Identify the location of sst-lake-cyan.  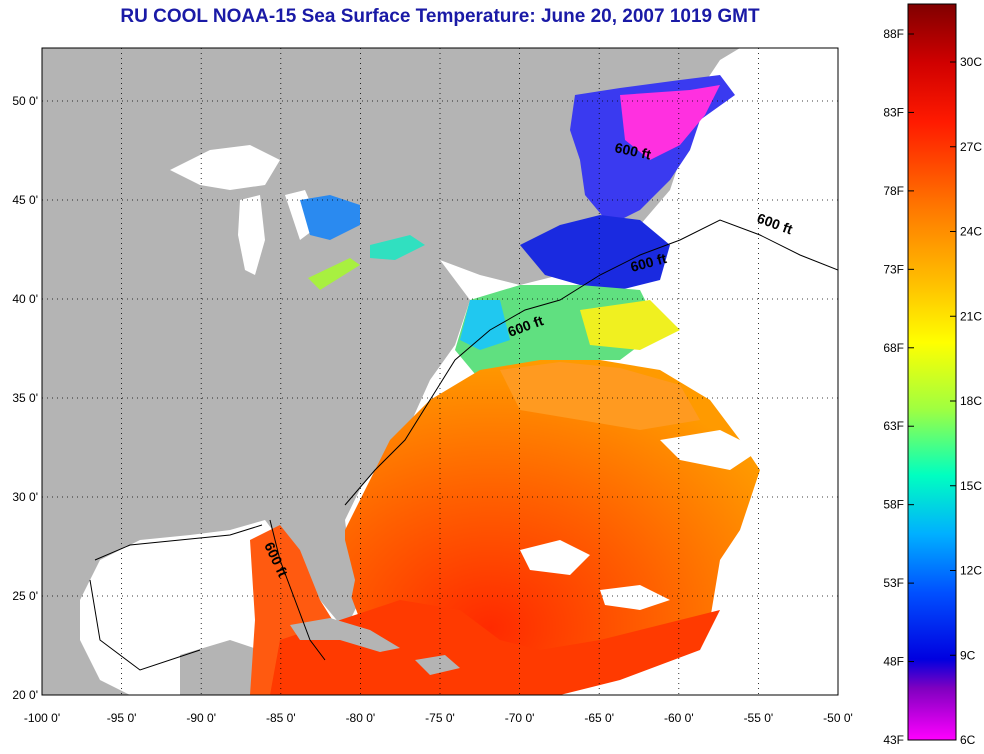
(397, 247).